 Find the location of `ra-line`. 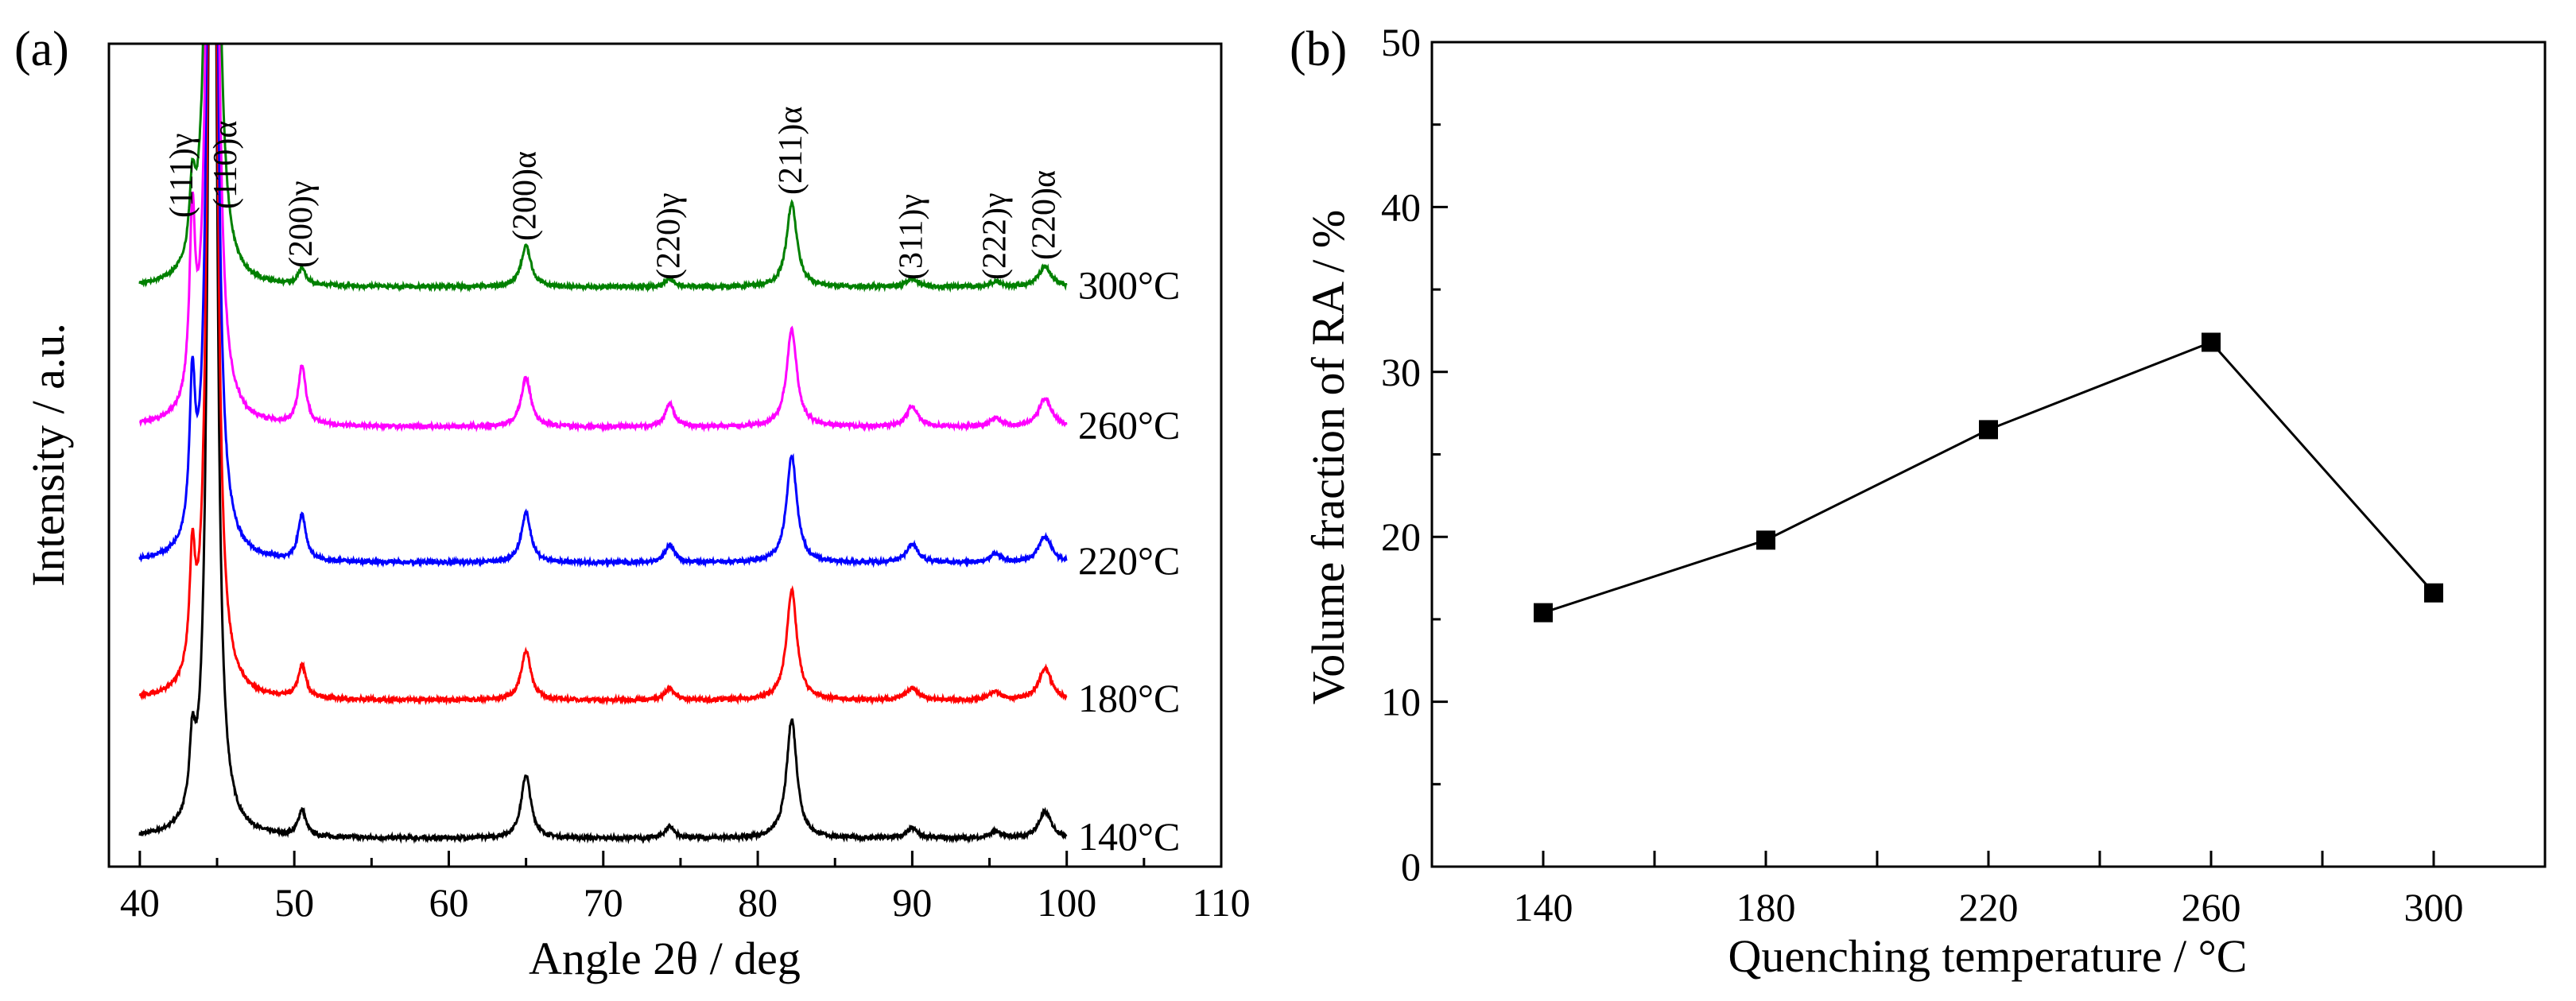

ra-line is located at coordinates (1989, 477).